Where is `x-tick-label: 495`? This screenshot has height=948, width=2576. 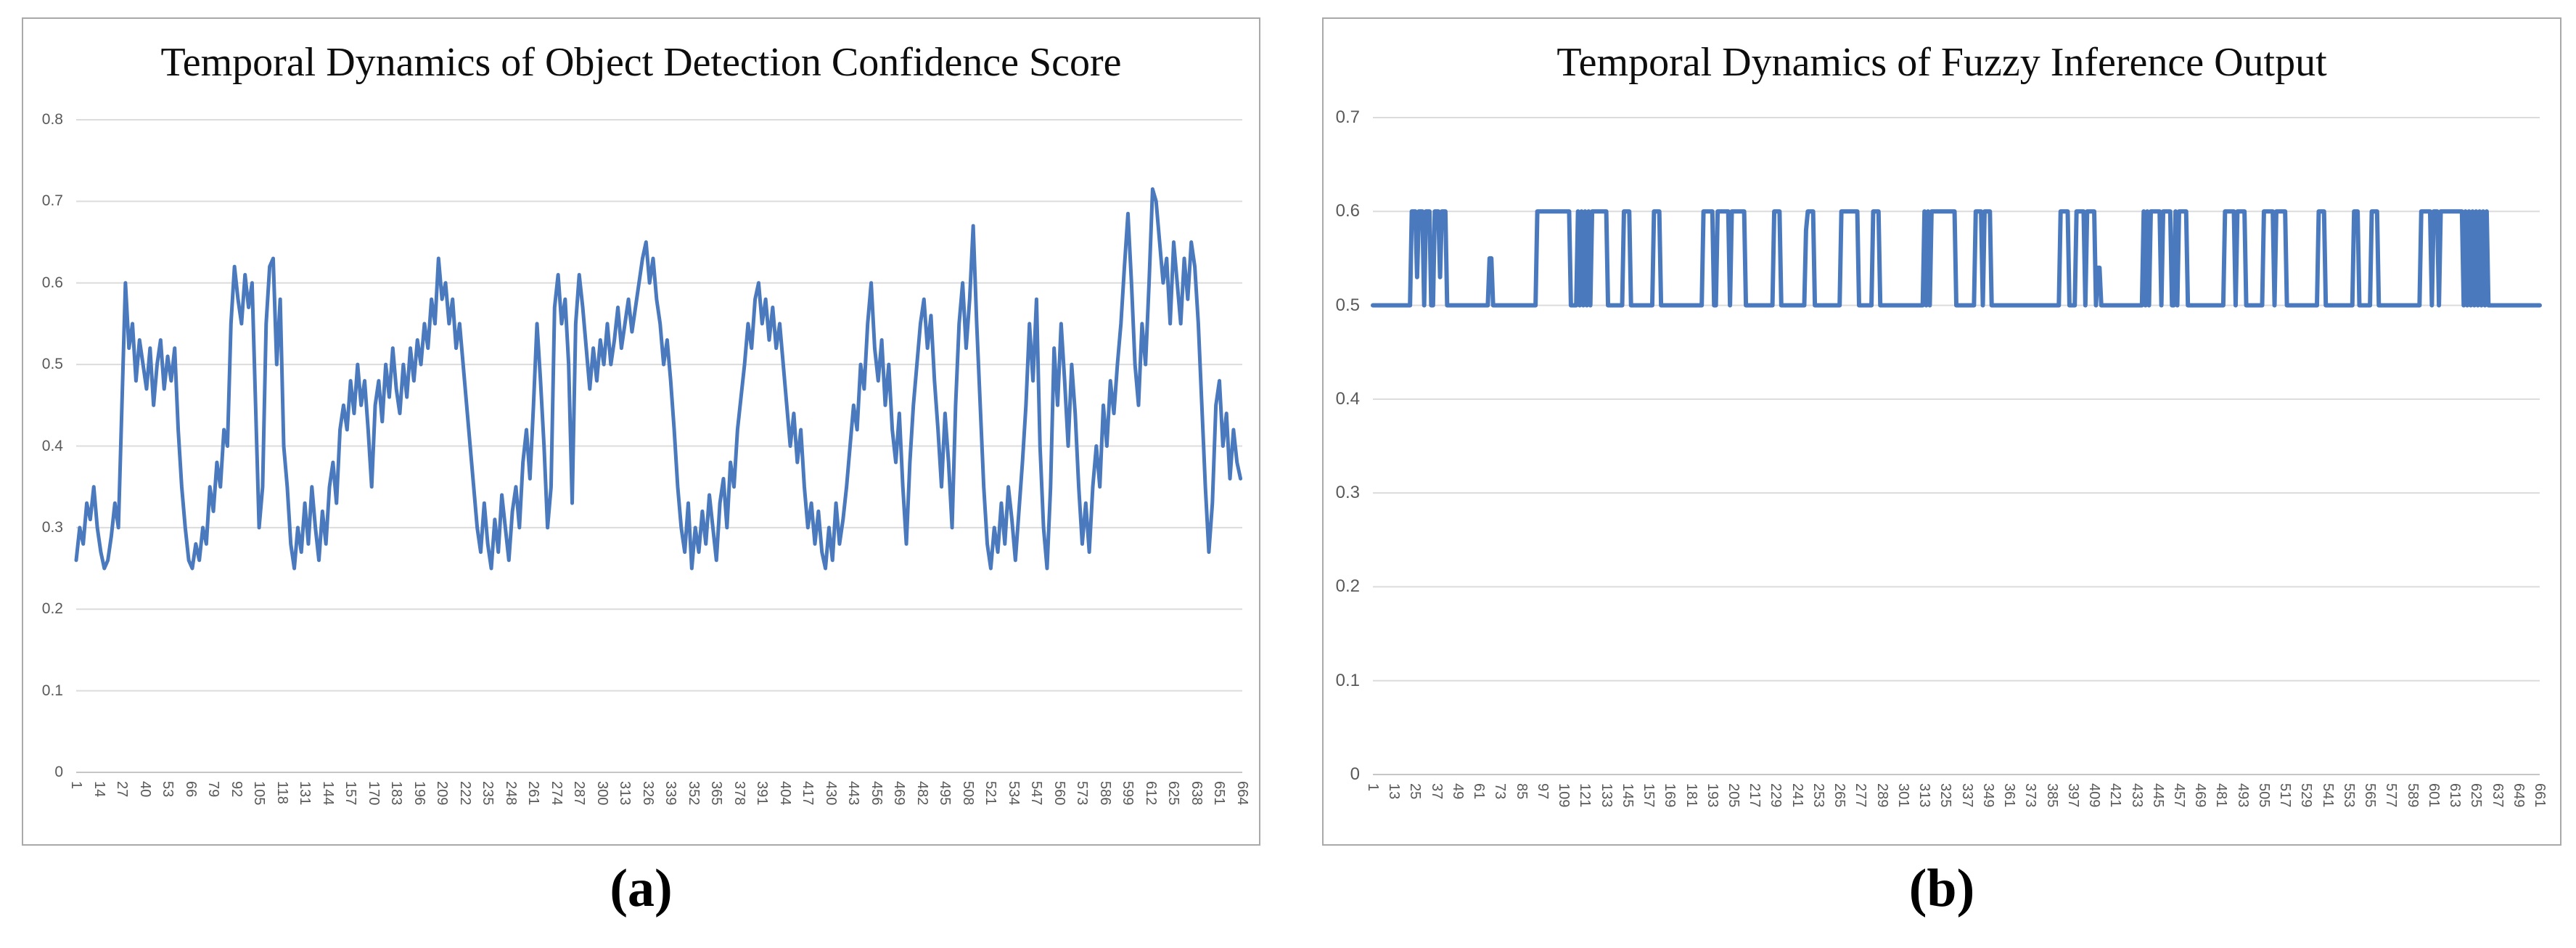 x-tick-label: 495 is located at coordinates (945, 793).